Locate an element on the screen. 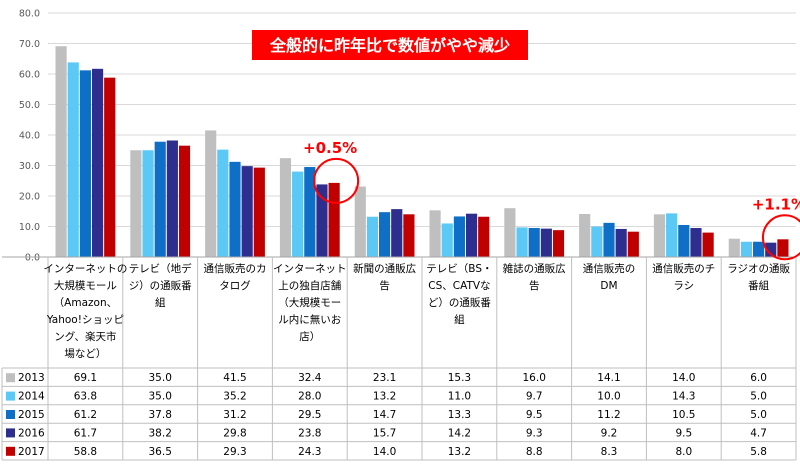  x-tick-label: 大規模モール is located at coordinates (85, 285).